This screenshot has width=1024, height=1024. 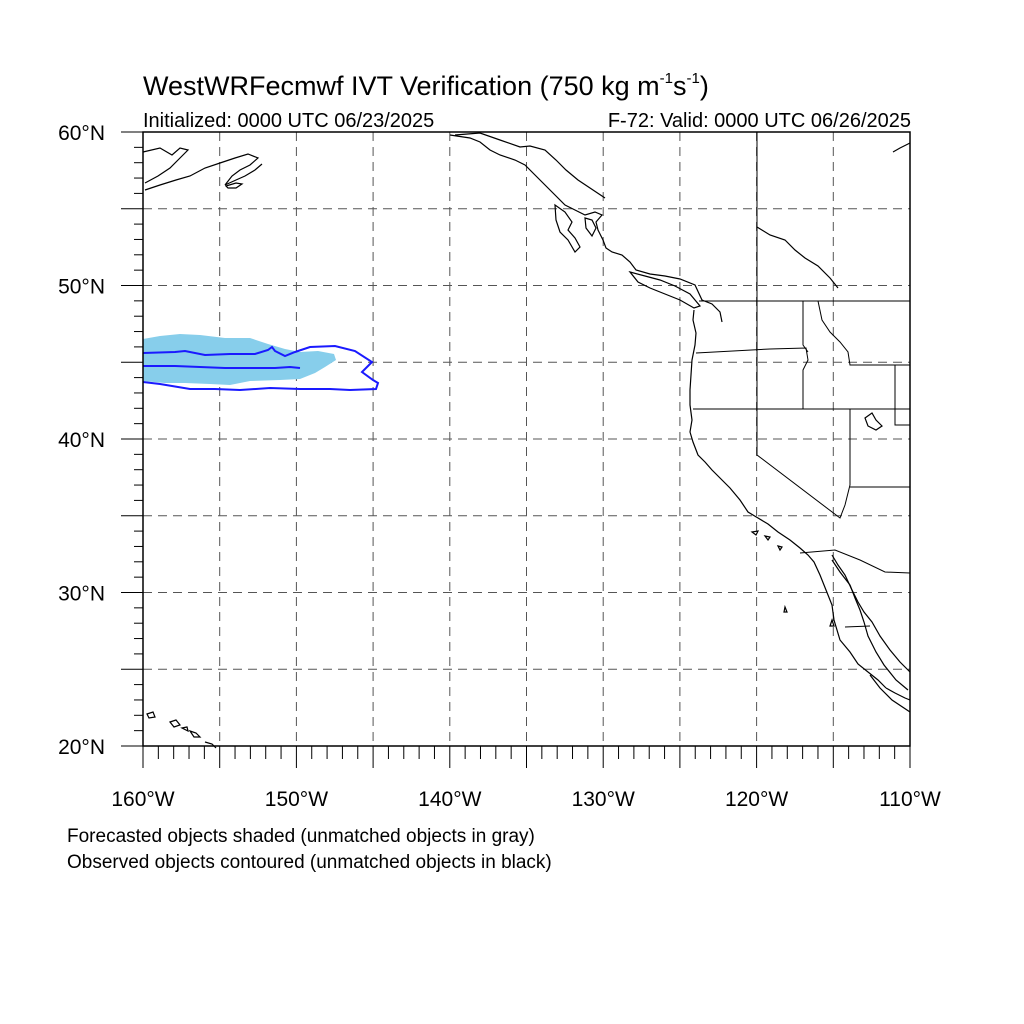 I want to click on lon-label: 160°W, so click(x=142, y=799).